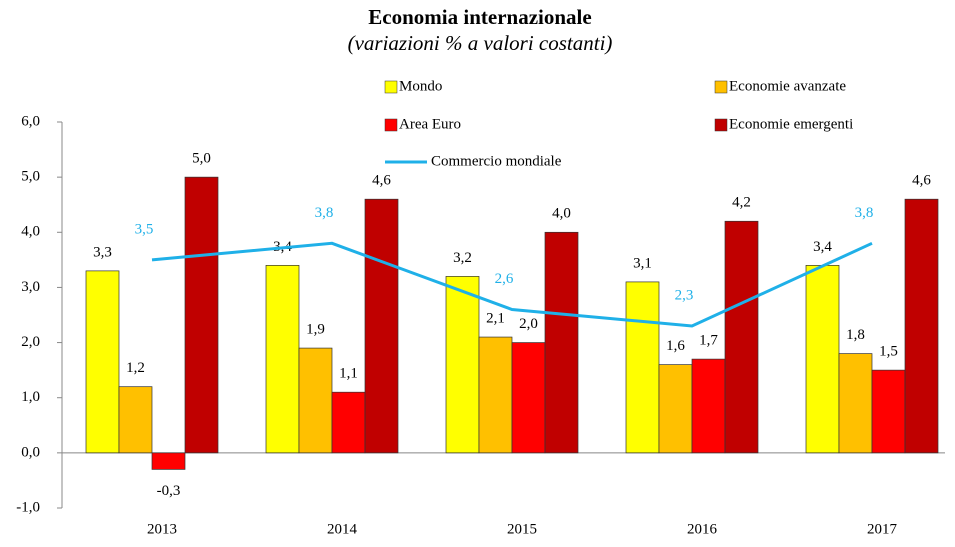  Describe the element at coordinates (462, 258) in the screenshot. I see `data-label: 3,2` at that location.